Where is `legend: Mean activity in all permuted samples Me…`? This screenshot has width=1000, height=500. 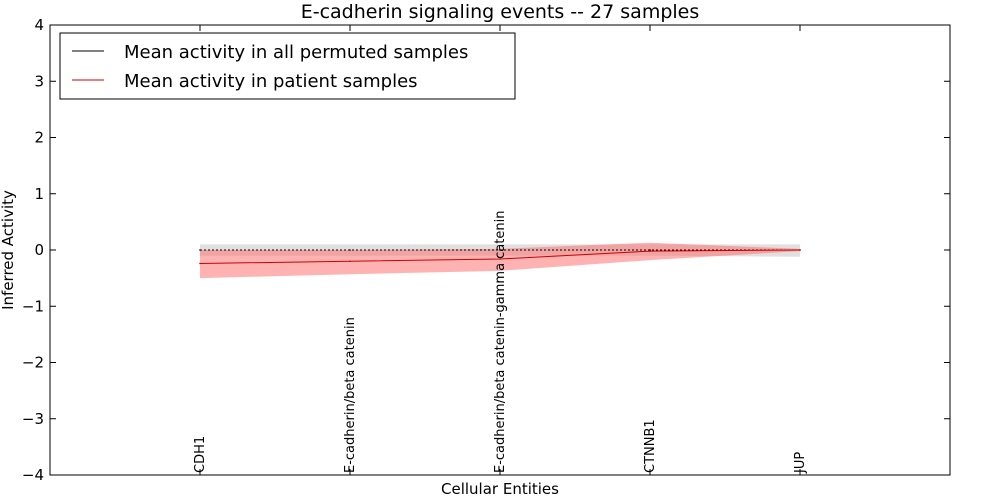
legend: Mean activity in all permuted samples Me… is located at coordinates (287, 66).